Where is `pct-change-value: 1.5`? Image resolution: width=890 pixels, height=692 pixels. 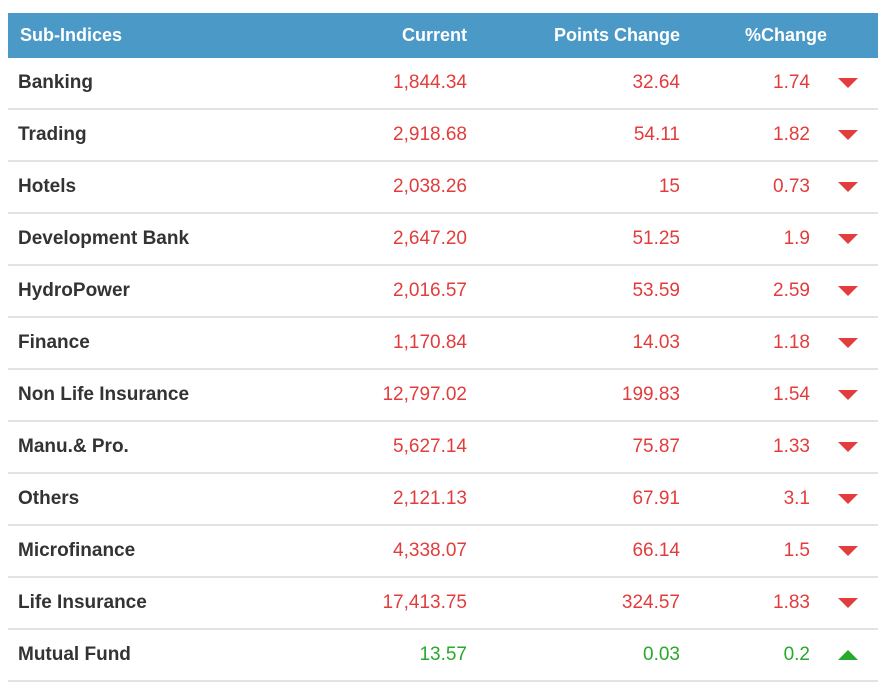
pct-change-value: 1.5 is located at coordinates (796, 550).